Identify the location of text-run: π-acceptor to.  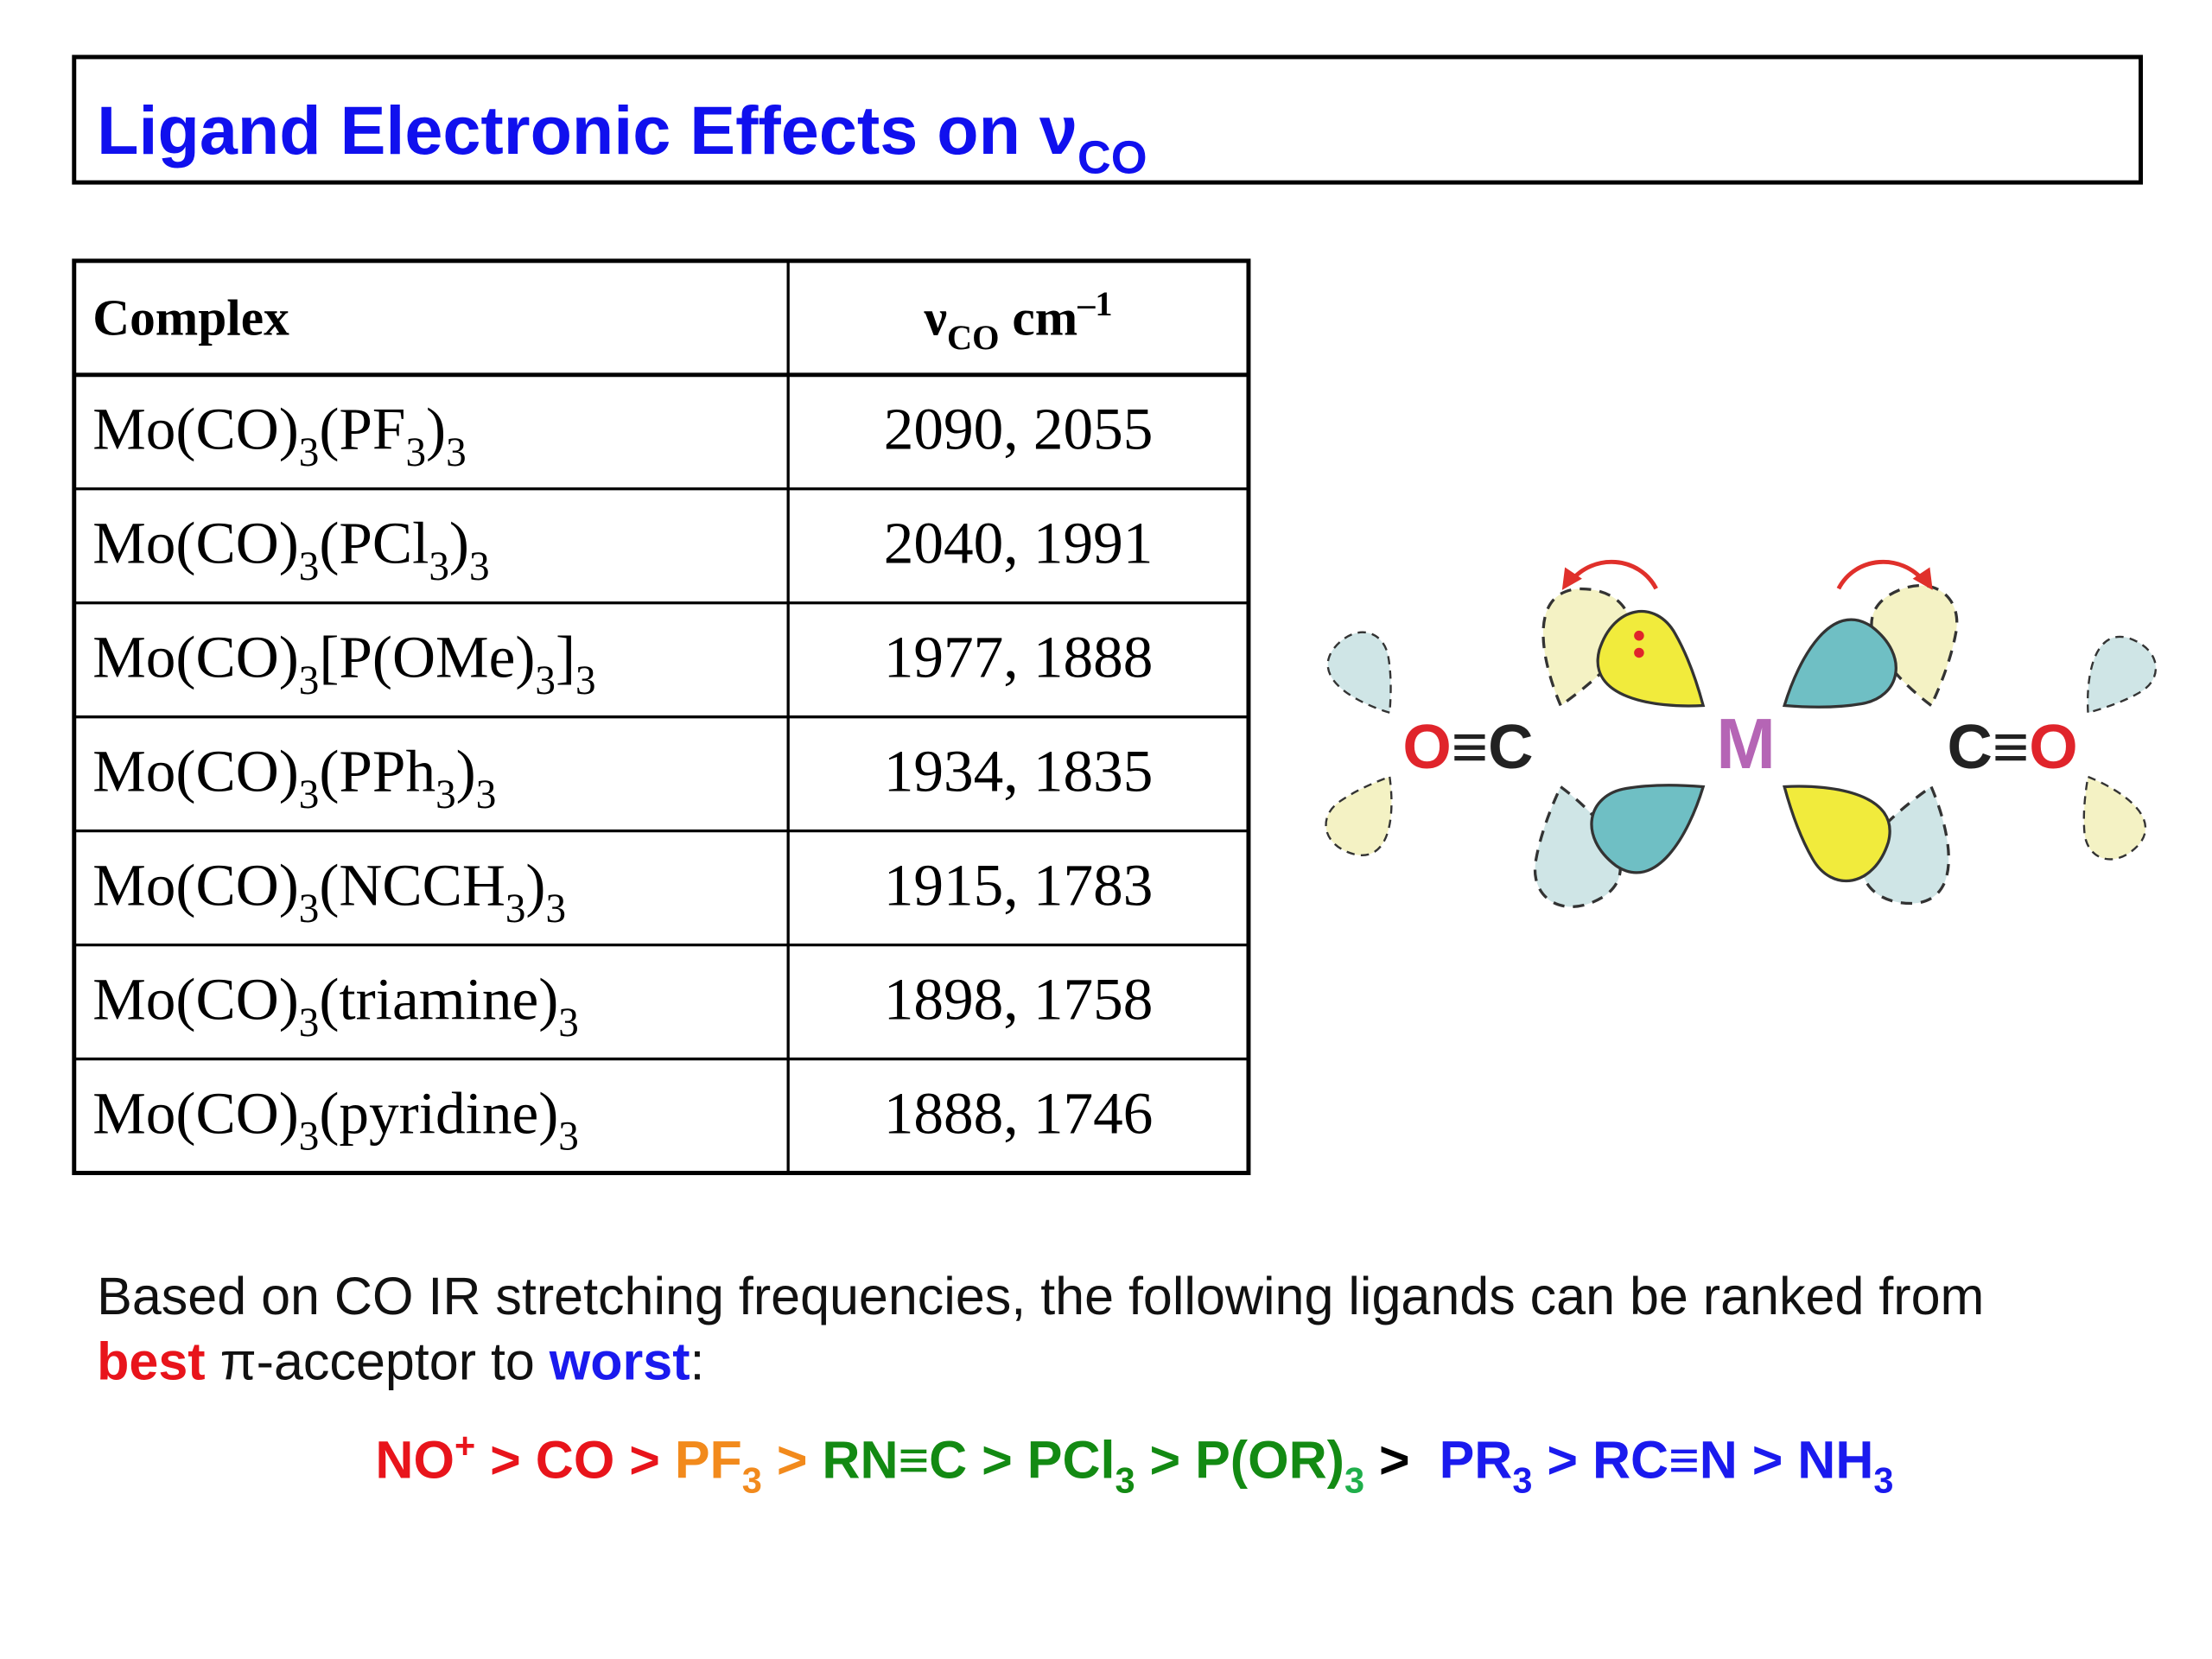
(378, 1361).